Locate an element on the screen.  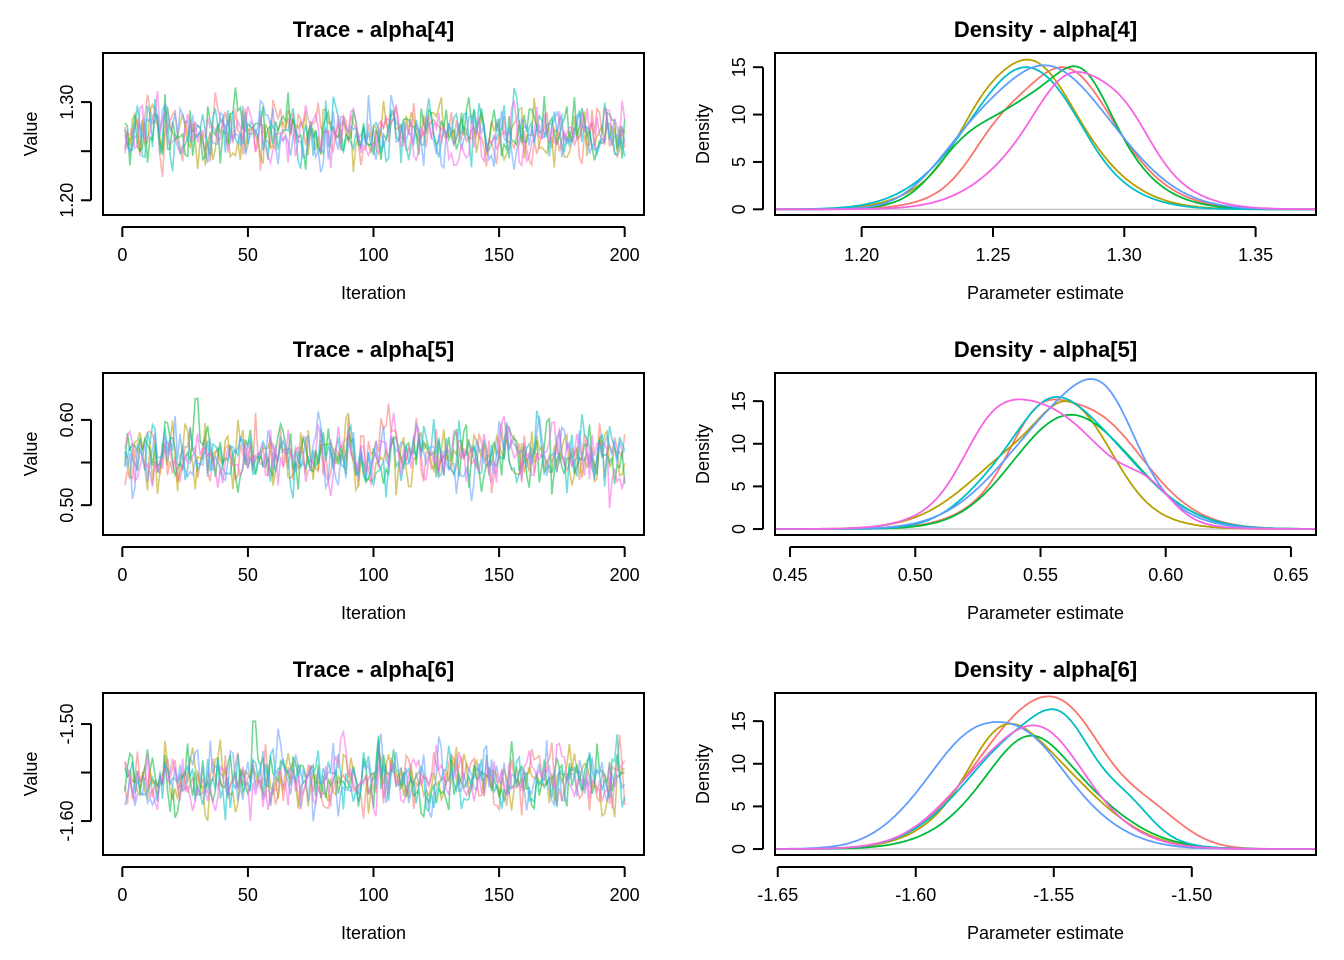
x-tick-label: 0.50 is located at coordinates (915, 575).